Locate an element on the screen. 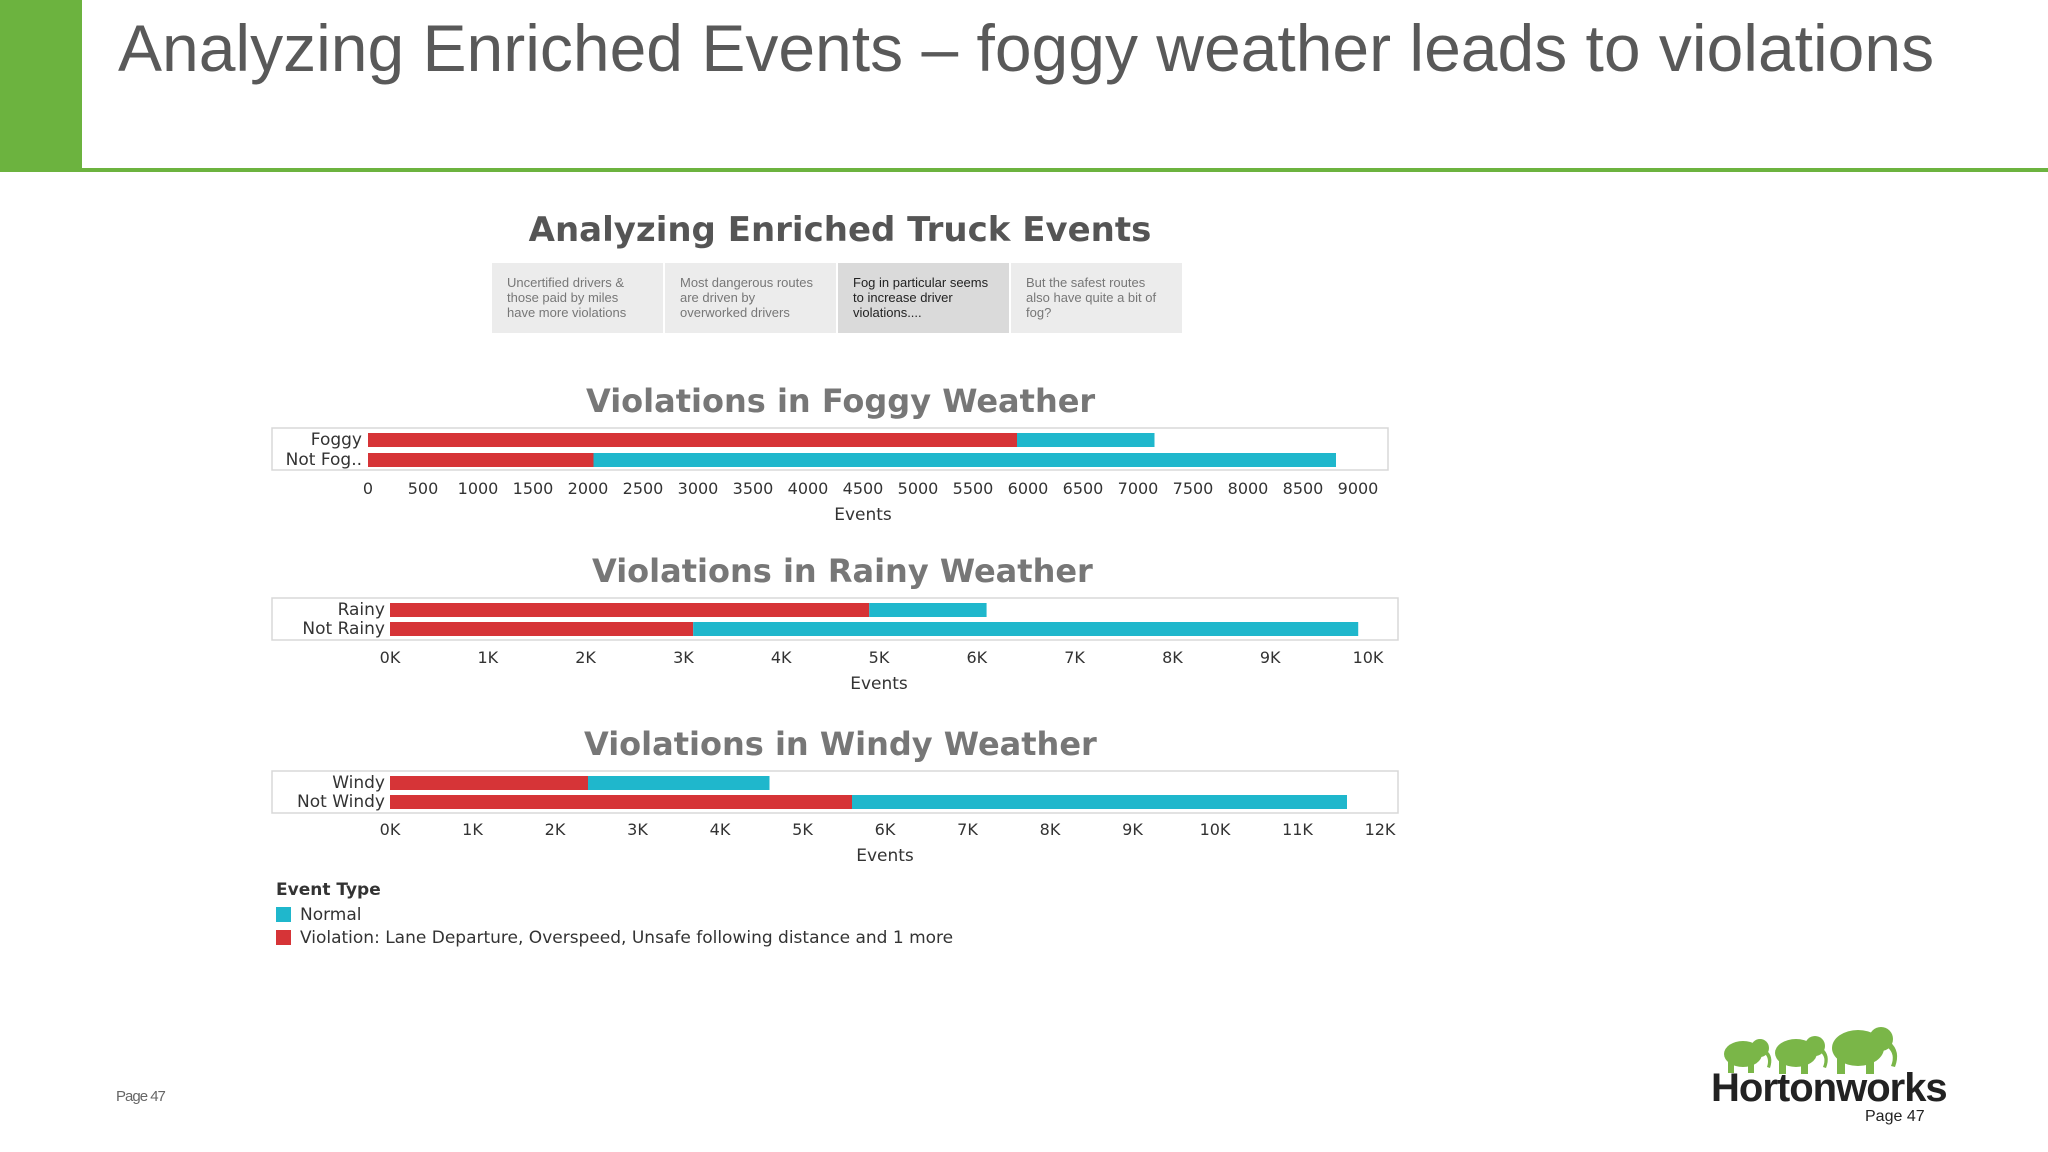 Image resolution: width=2048 pixels, height=1152 pixels. tick-label: 2500 is located at coordinates (643, 488).